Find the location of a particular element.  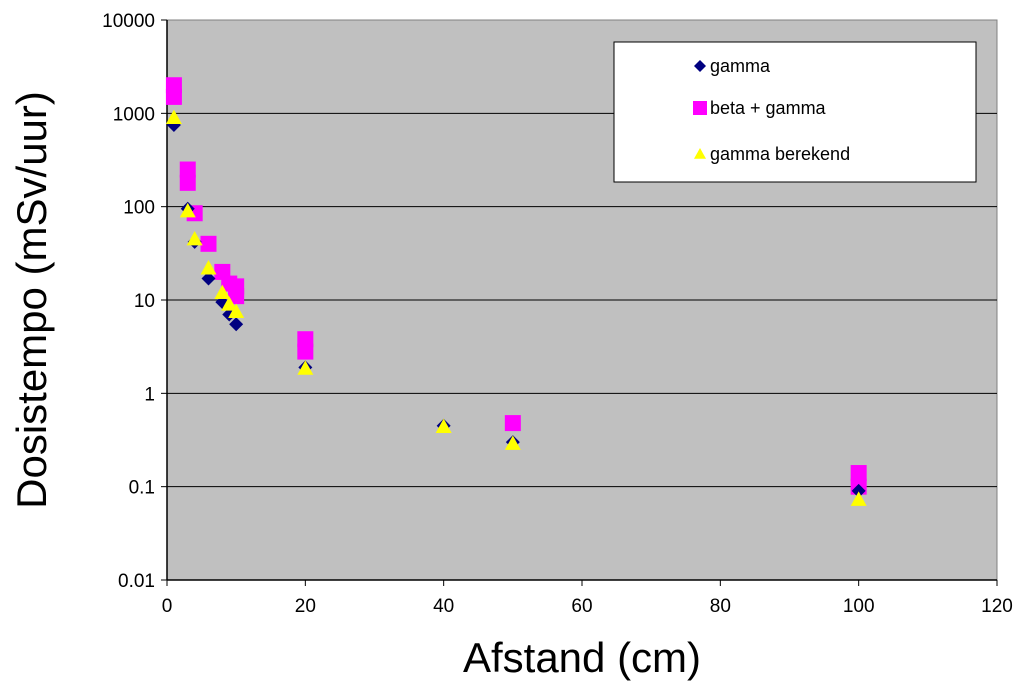

x-tick-label: 40 is located at coordinates (443, 606).